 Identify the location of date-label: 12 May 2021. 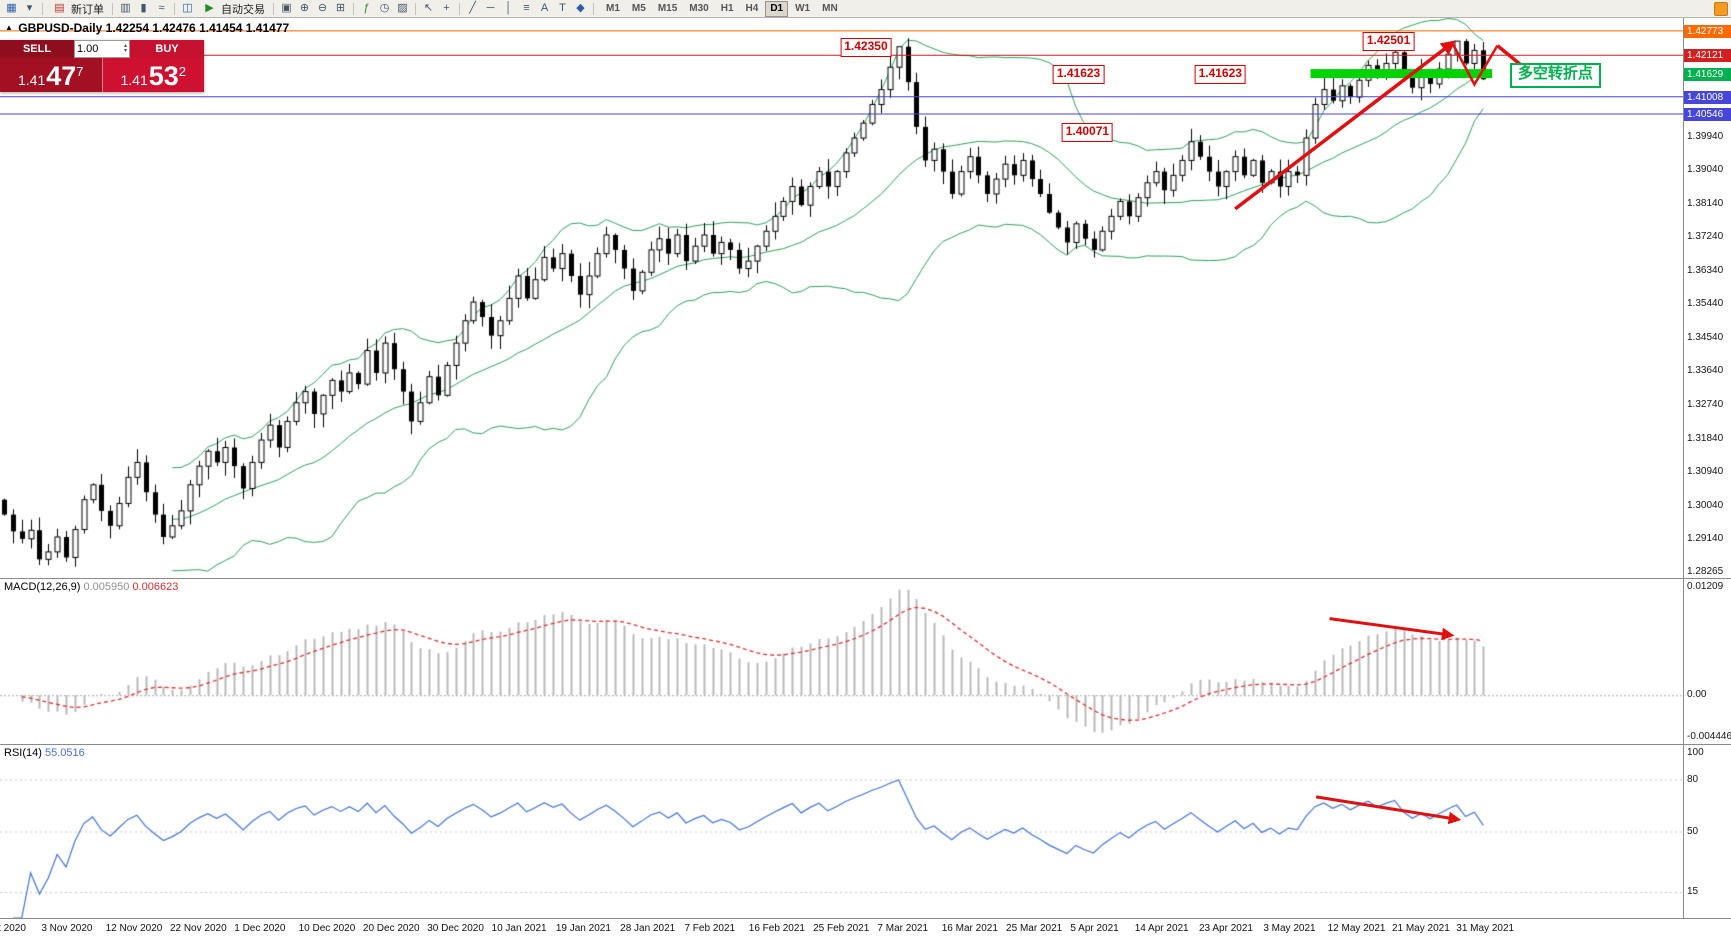
(1356, 928).